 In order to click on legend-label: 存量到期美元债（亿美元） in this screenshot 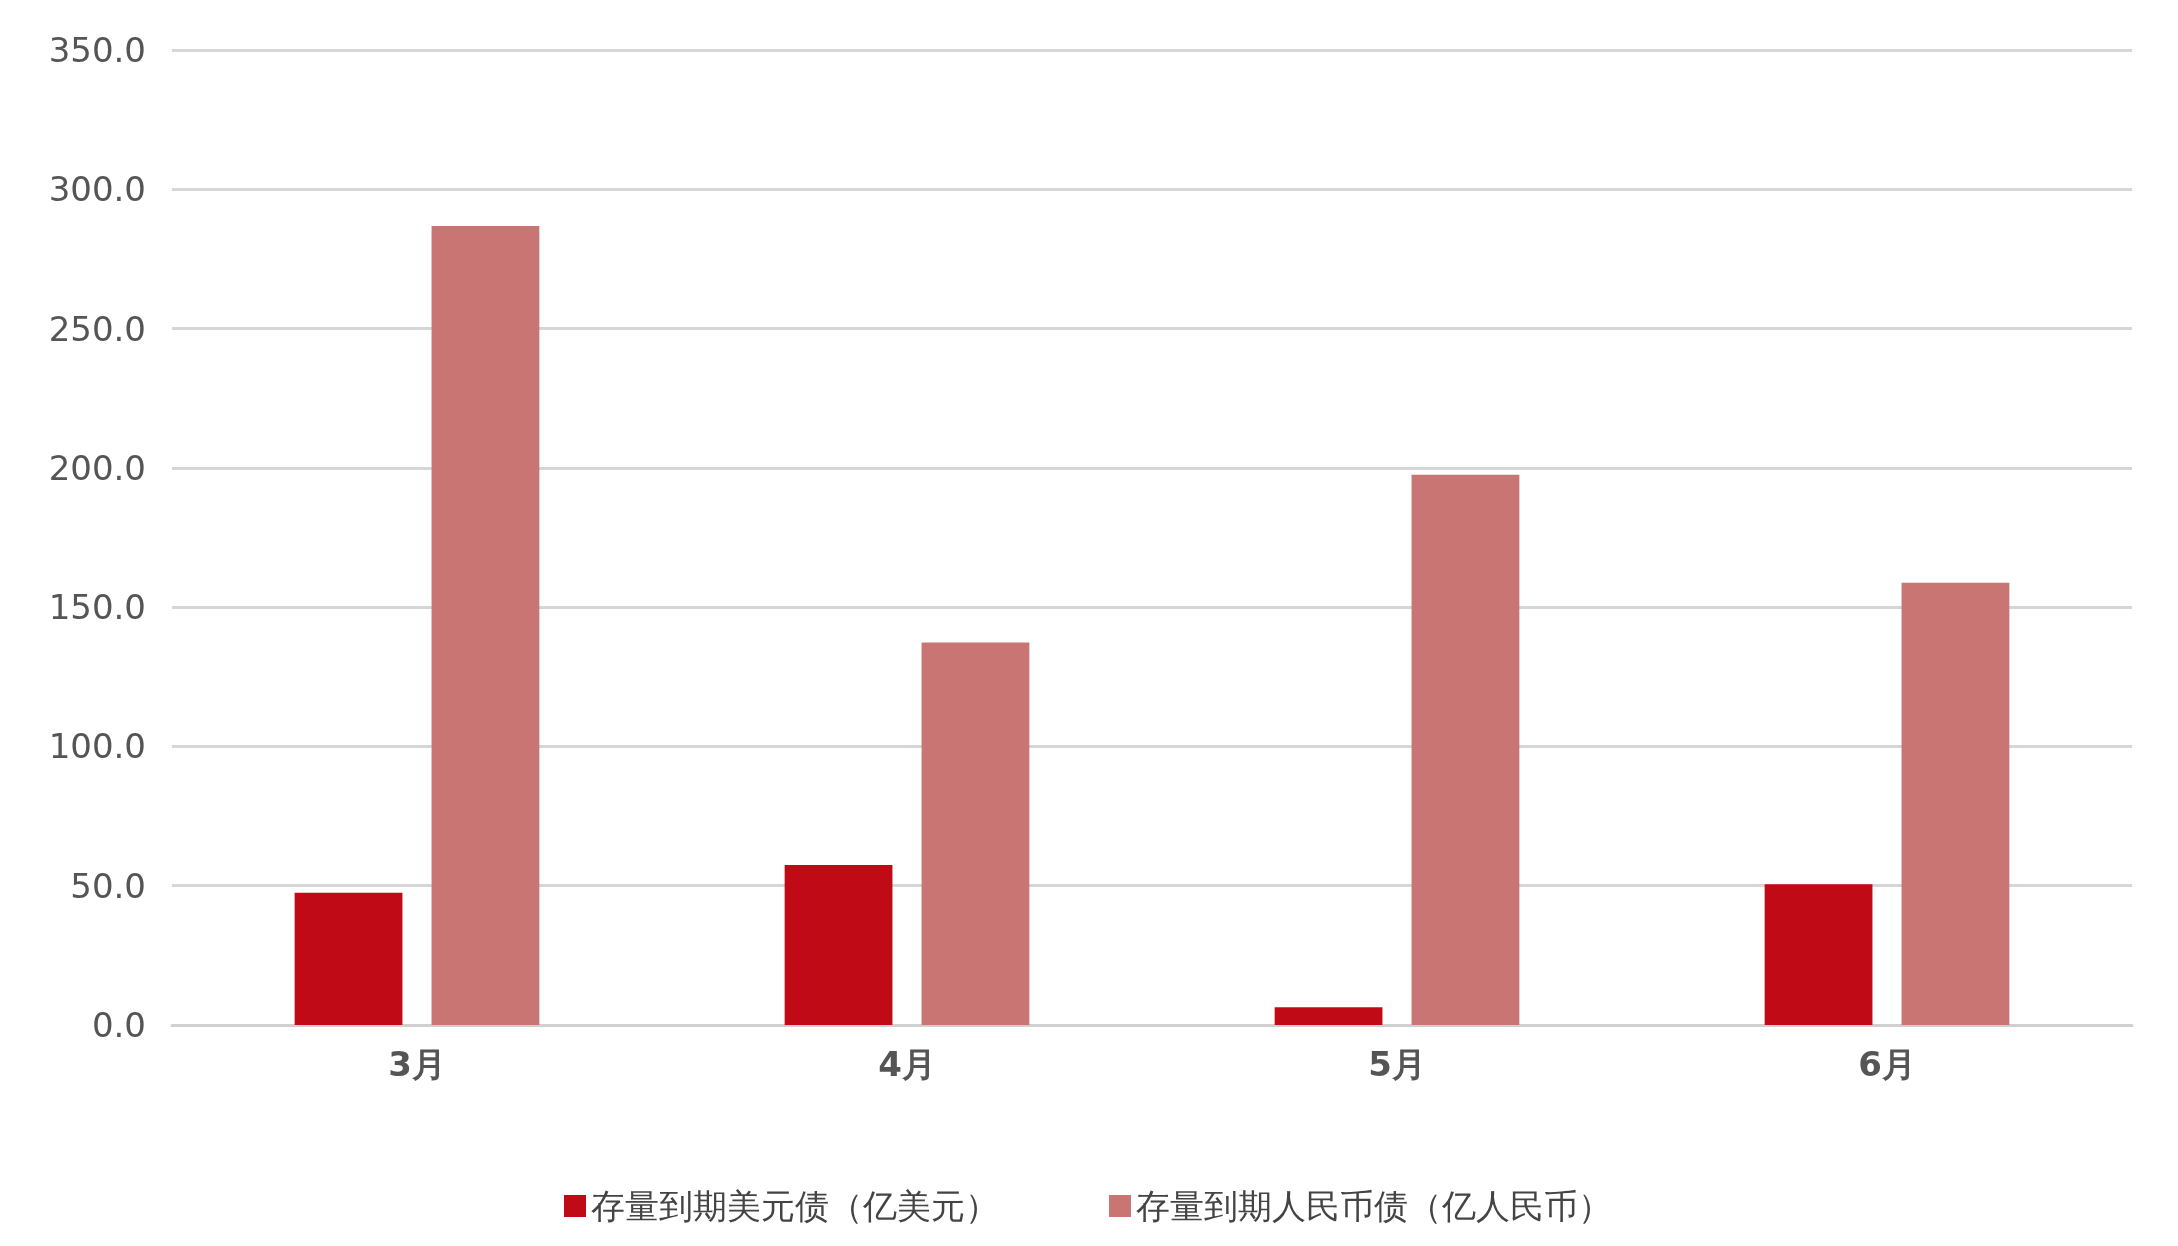, I will do `click(795, 1206)`.